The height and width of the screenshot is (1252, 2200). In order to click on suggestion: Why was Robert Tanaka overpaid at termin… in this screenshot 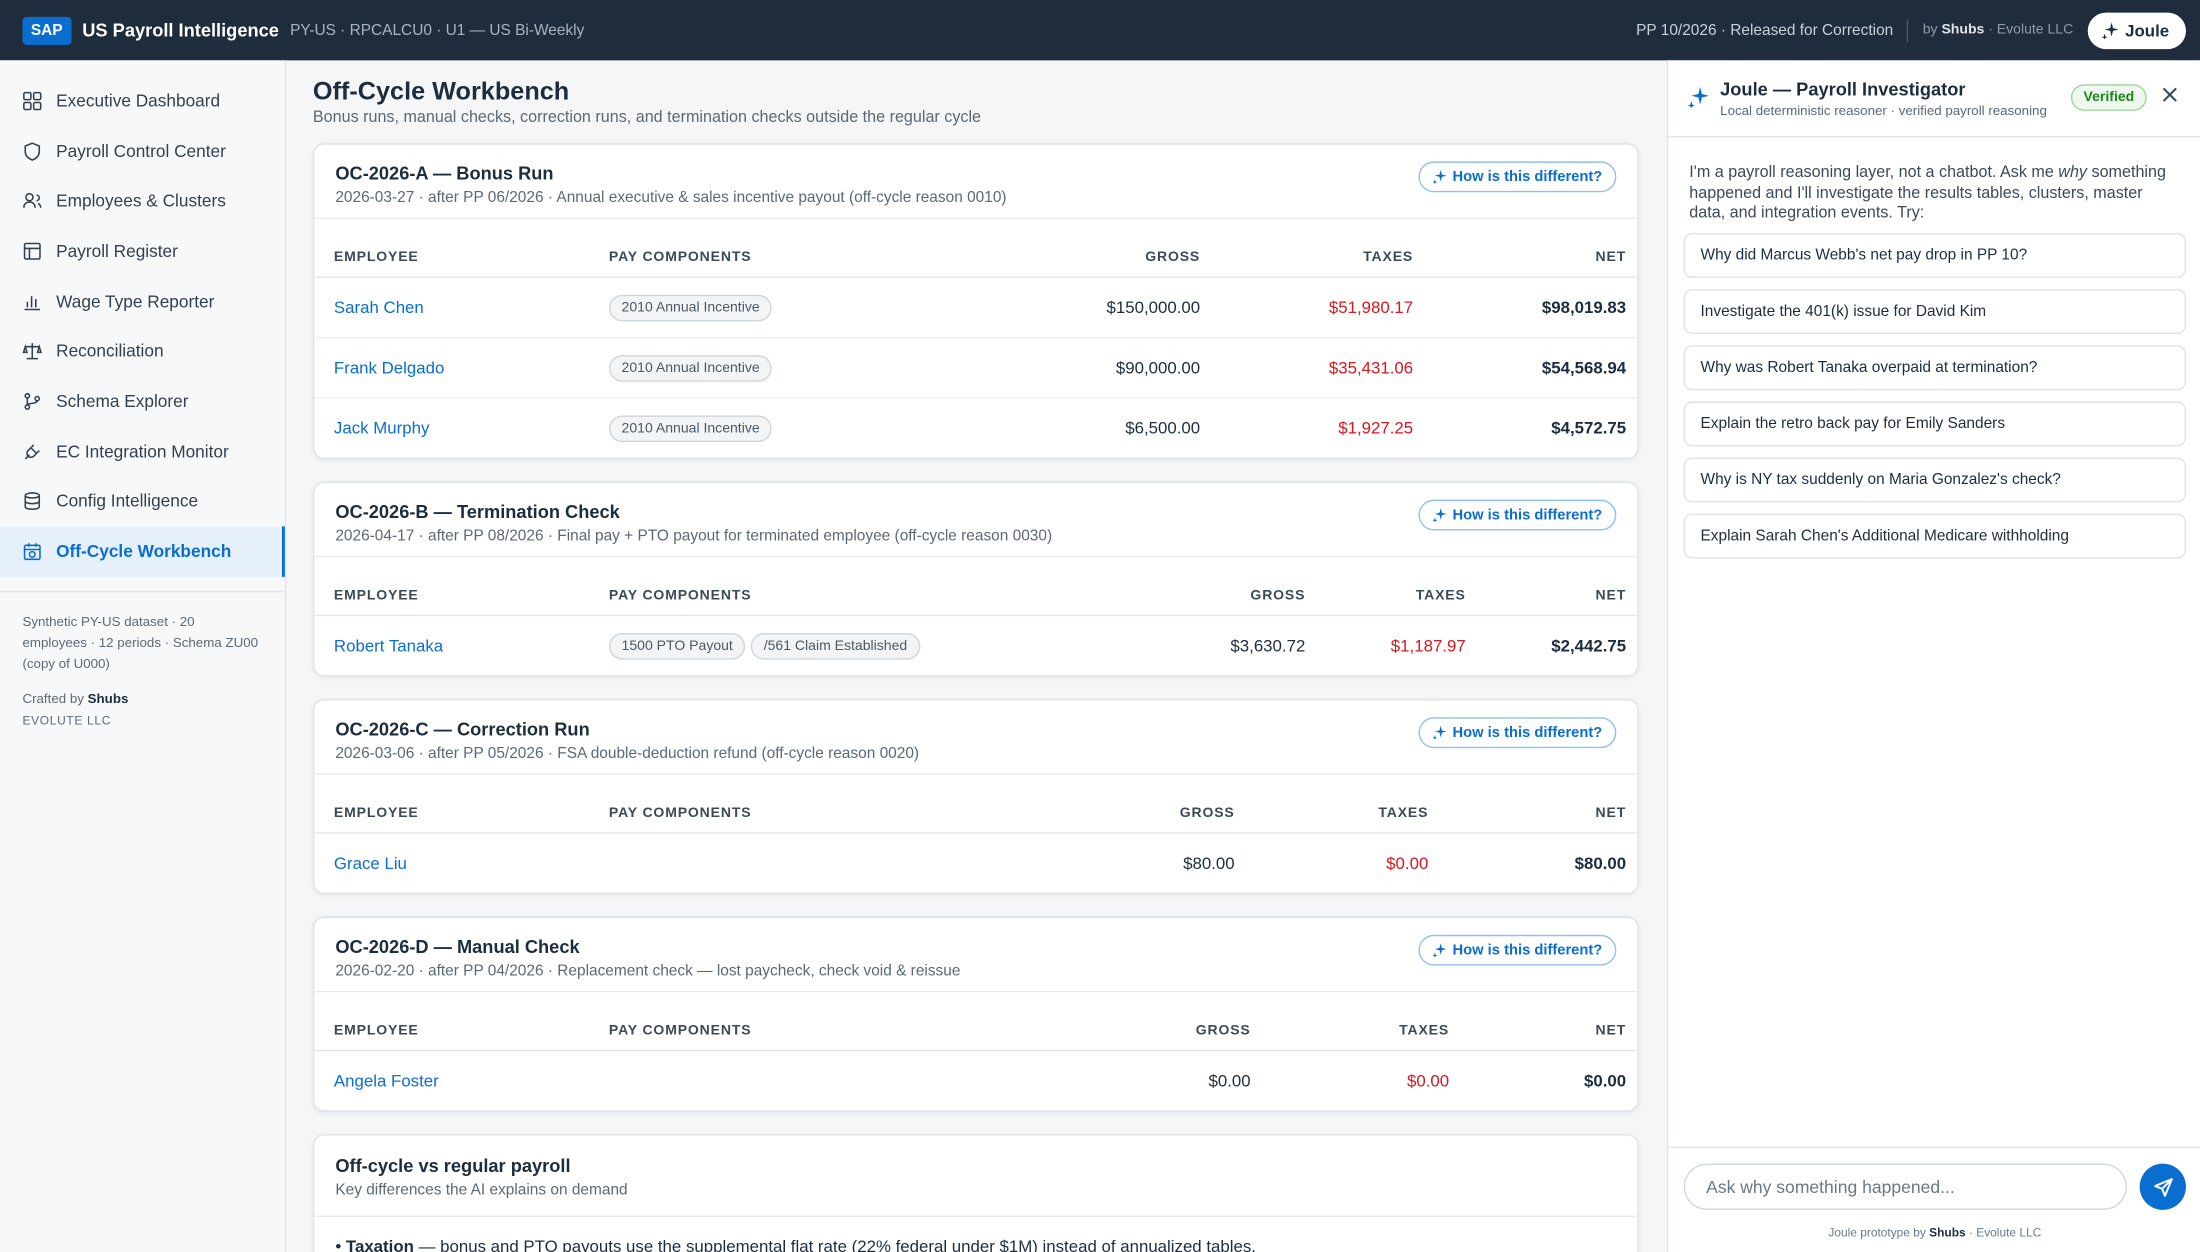, I will do `click(1934, 367)`.